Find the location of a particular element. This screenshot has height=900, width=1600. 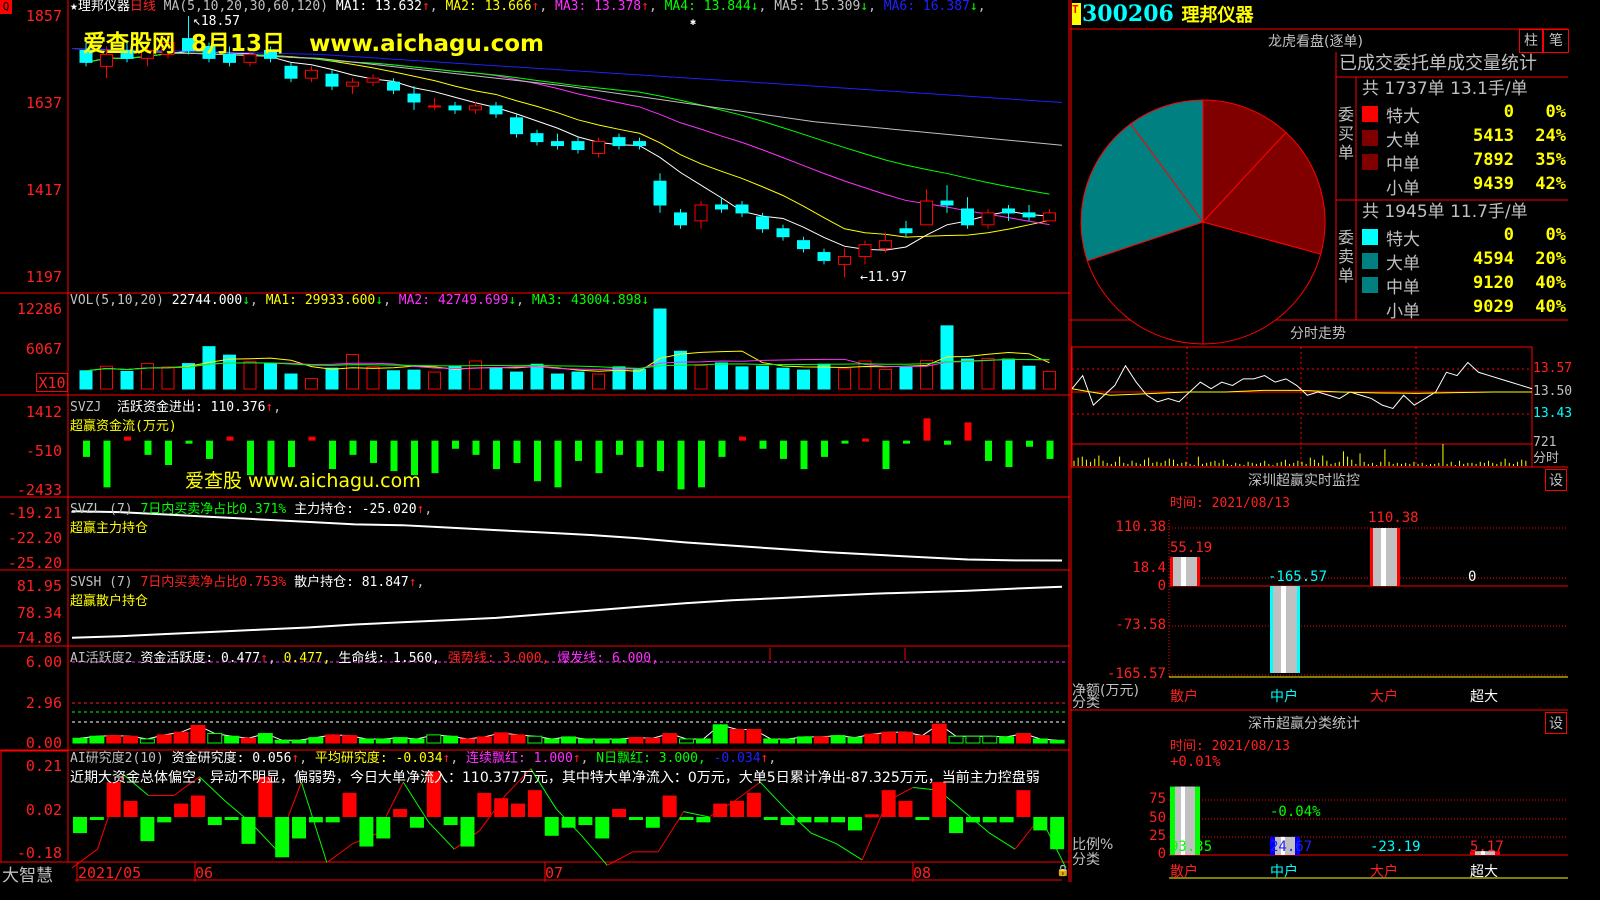

sz-settings-button: 设 is located at coordinates (1556, 480).